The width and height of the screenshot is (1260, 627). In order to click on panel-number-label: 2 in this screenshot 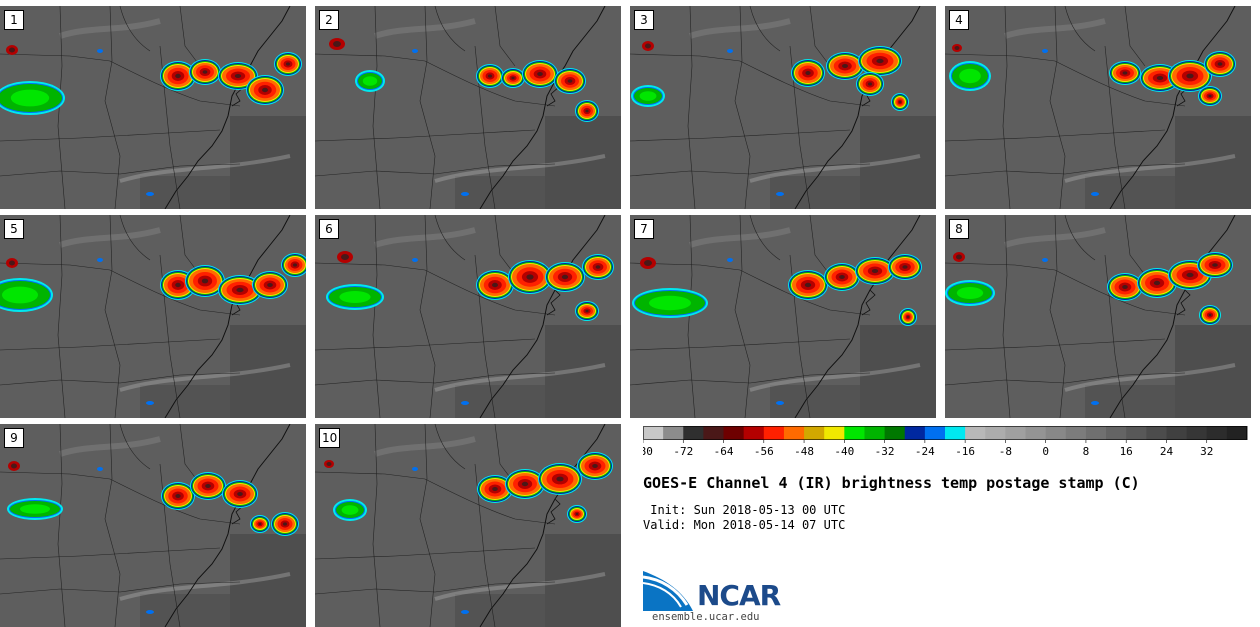, I will do `click(329, 20)`.